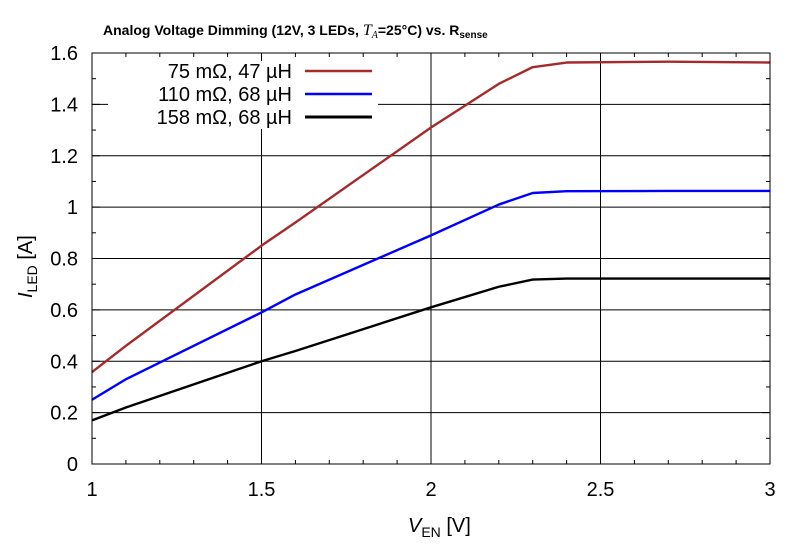  Describe the element at coordinates (64, 414) in the screenshot. I see `y-tick-label: 0.2` at that location.